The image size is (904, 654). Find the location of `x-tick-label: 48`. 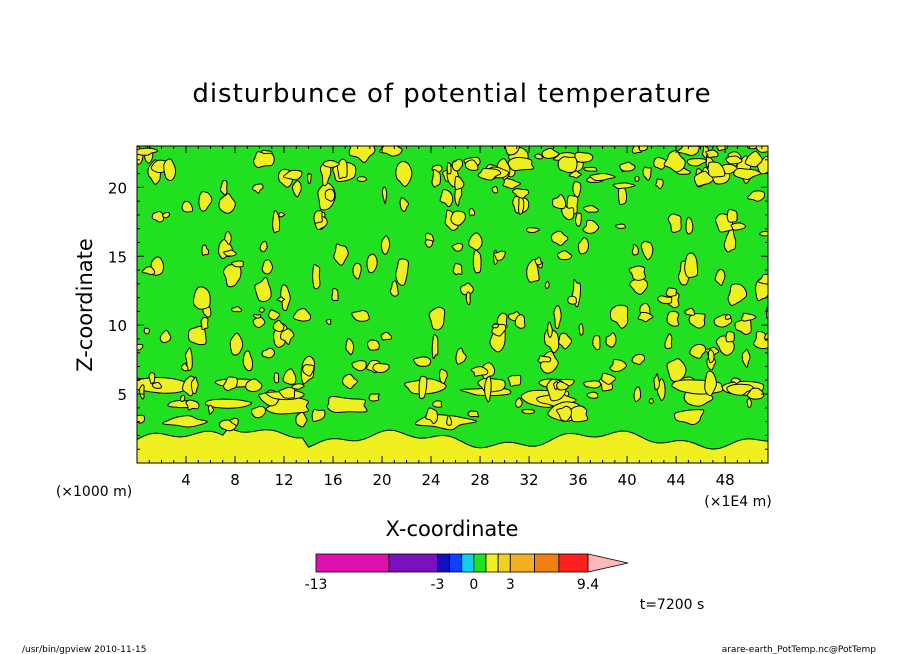

x-tick-label: 48 is located at coordinates (725, 480).